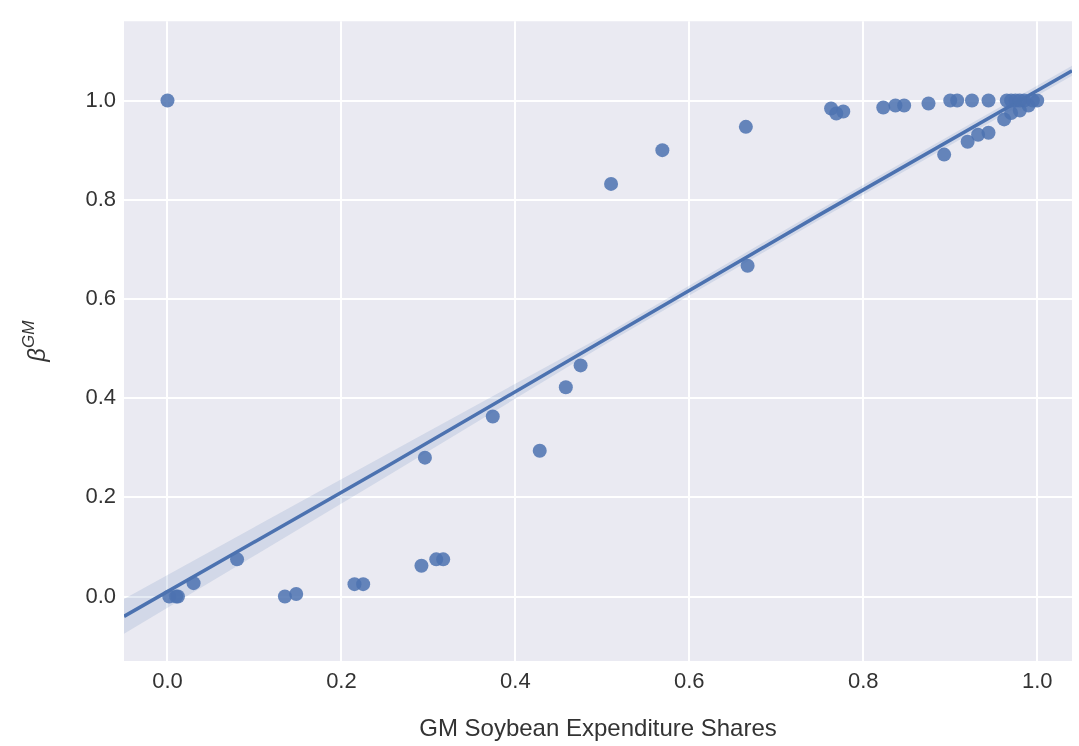 Image resolution: width=1079 pixels, height=746 pixels. What do you see at coordinates (689, 681) in the screenshot?
I see `x-tick-label: 0.6` at bounding box center [689, 681].